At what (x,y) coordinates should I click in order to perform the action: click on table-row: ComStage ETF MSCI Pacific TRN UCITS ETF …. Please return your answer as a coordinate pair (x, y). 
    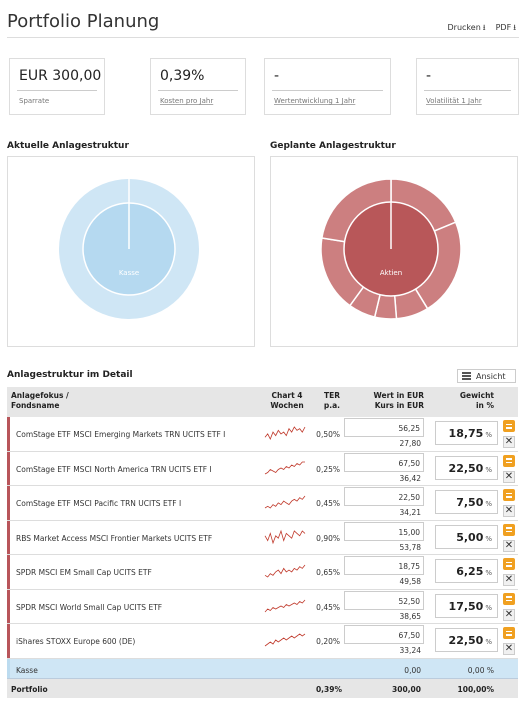
    Looking at the image, I should click on (262, 503).